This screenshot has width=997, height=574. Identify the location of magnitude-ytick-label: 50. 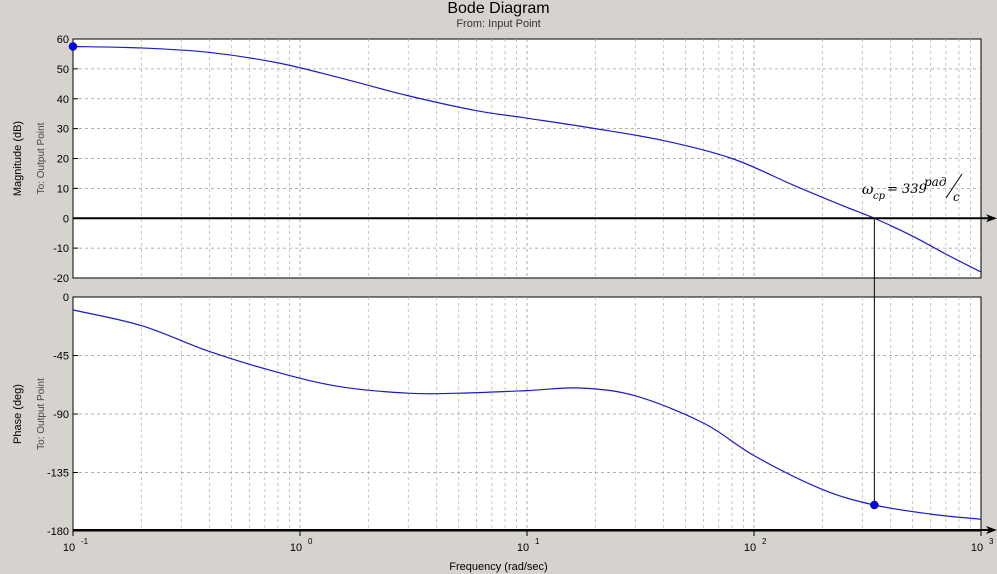
(63, 70).